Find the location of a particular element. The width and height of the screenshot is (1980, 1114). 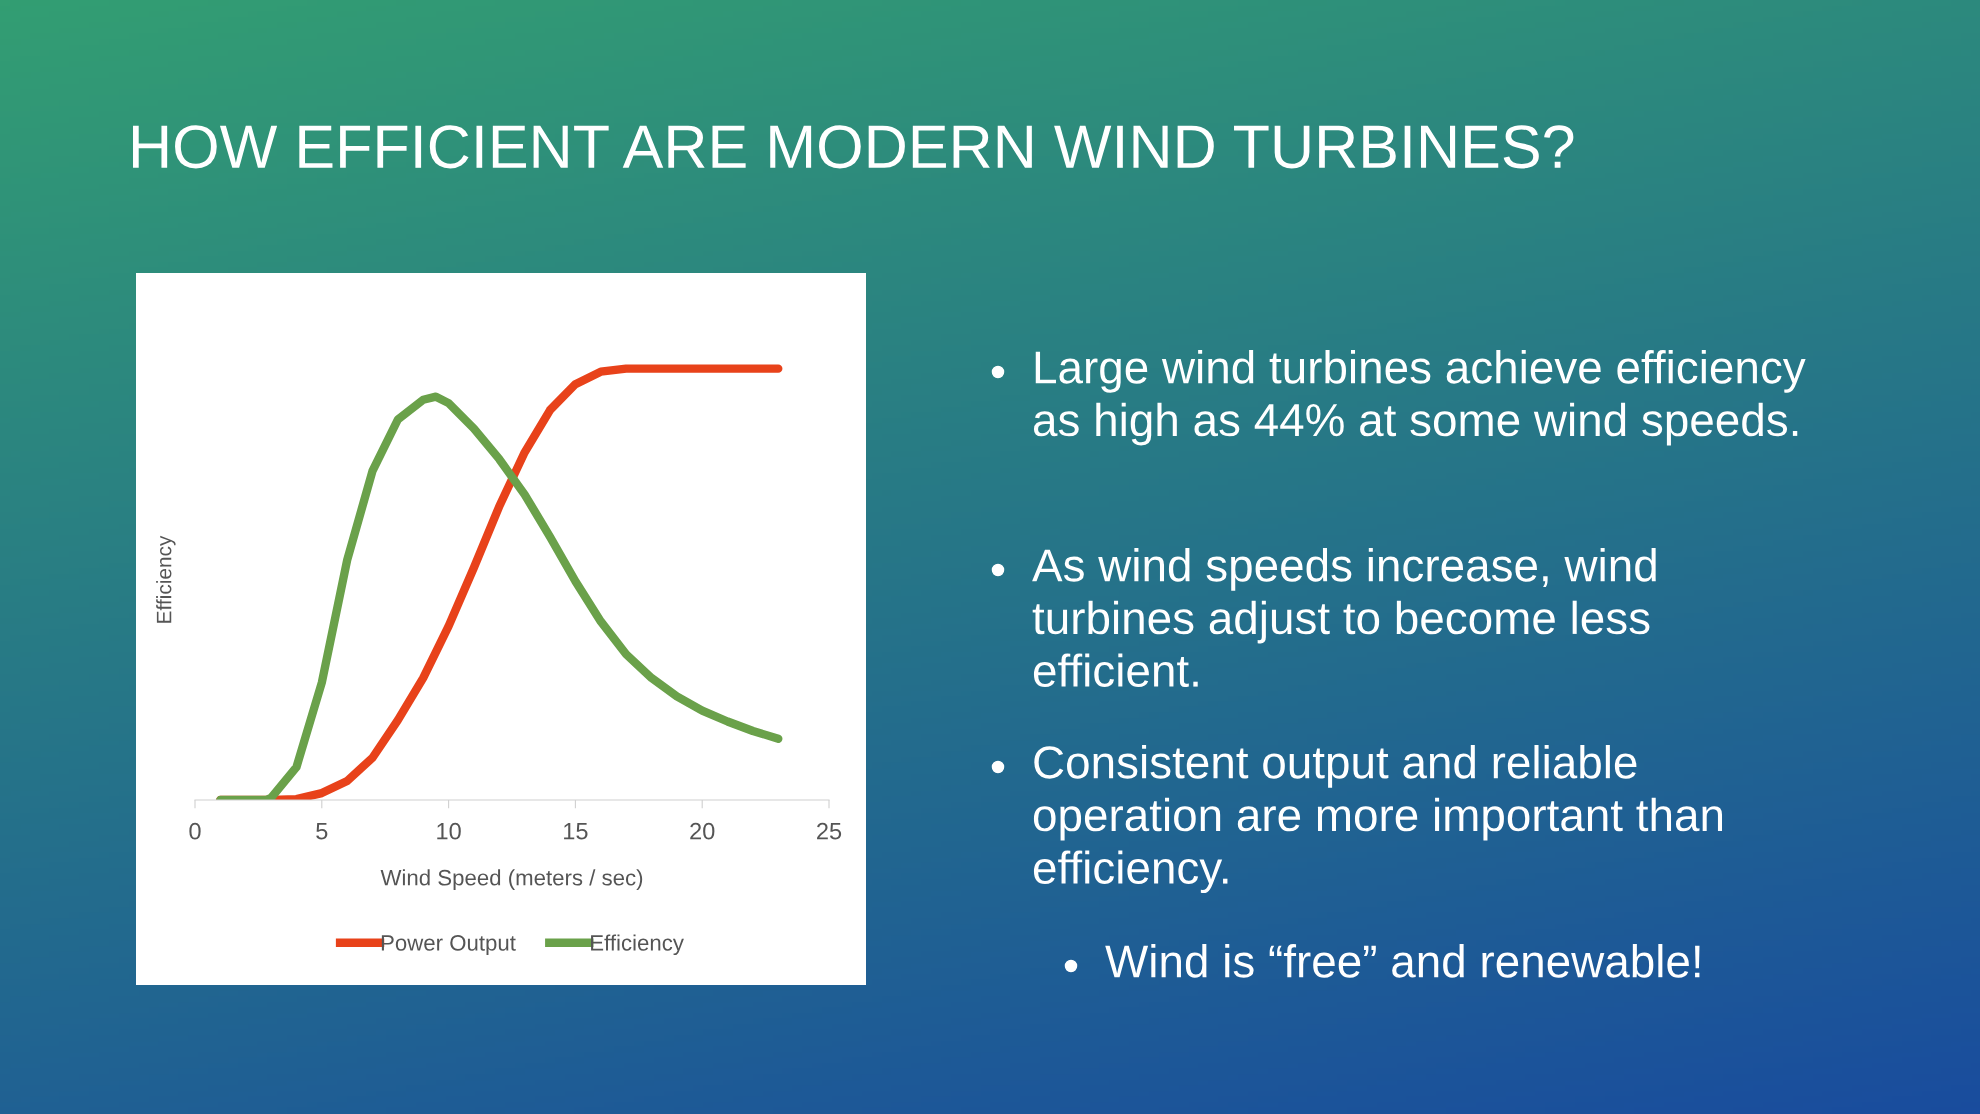

text: Consistent output and reliable operation are more important than efficiency. is located at coordinates (1378, 819).